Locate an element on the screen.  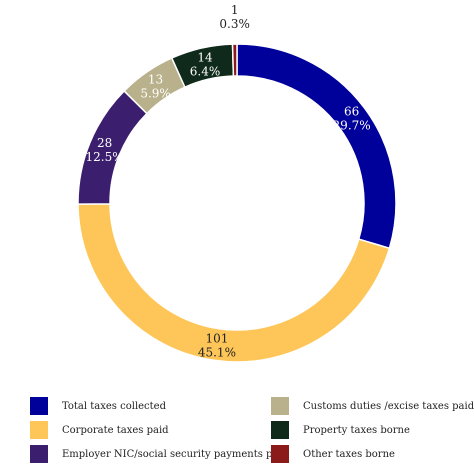
slice-percent-label: 5.9% is located at coordinates (155, 93).